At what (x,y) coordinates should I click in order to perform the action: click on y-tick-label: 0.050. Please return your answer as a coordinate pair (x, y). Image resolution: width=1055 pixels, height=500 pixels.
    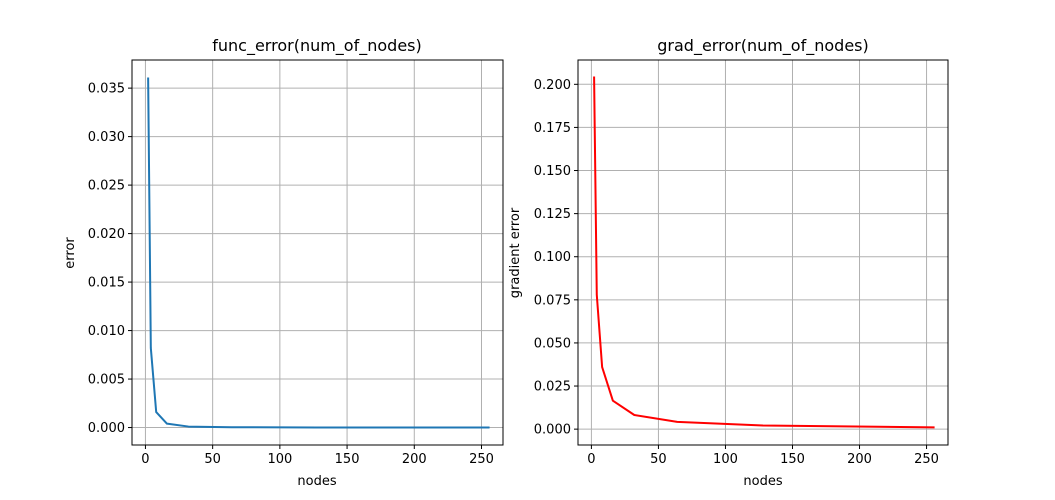
    Looking at the image, I should click on (552, 343).